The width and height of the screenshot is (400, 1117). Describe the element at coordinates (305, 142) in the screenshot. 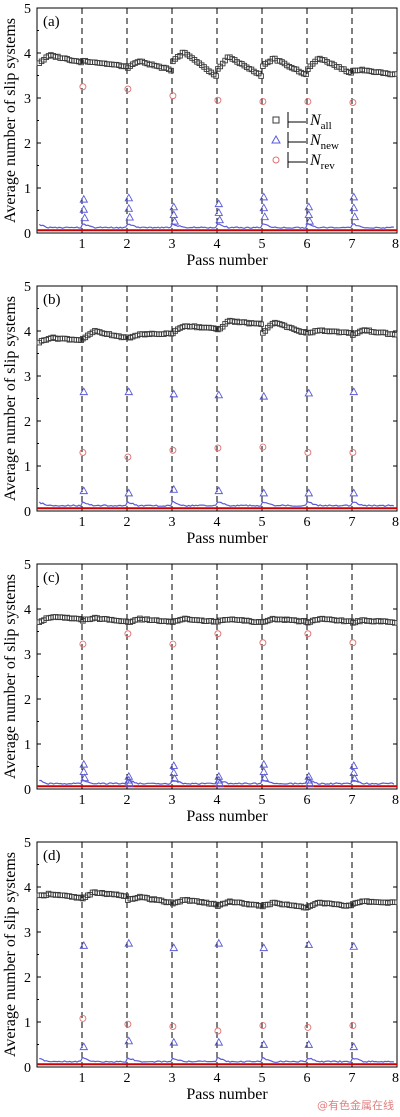

I see `legend-entry: Nnew` at that location.